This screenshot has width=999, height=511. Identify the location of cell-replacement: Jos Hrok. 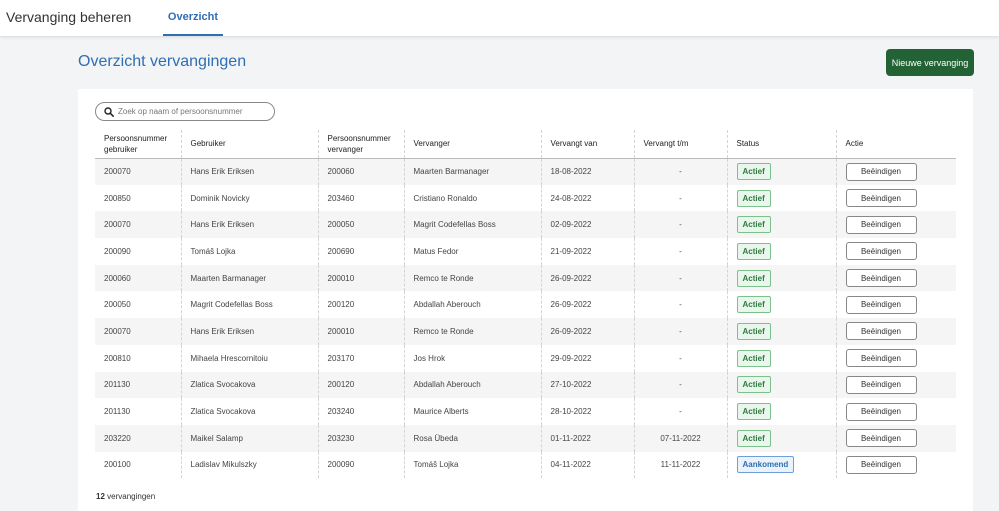
(472, 358).